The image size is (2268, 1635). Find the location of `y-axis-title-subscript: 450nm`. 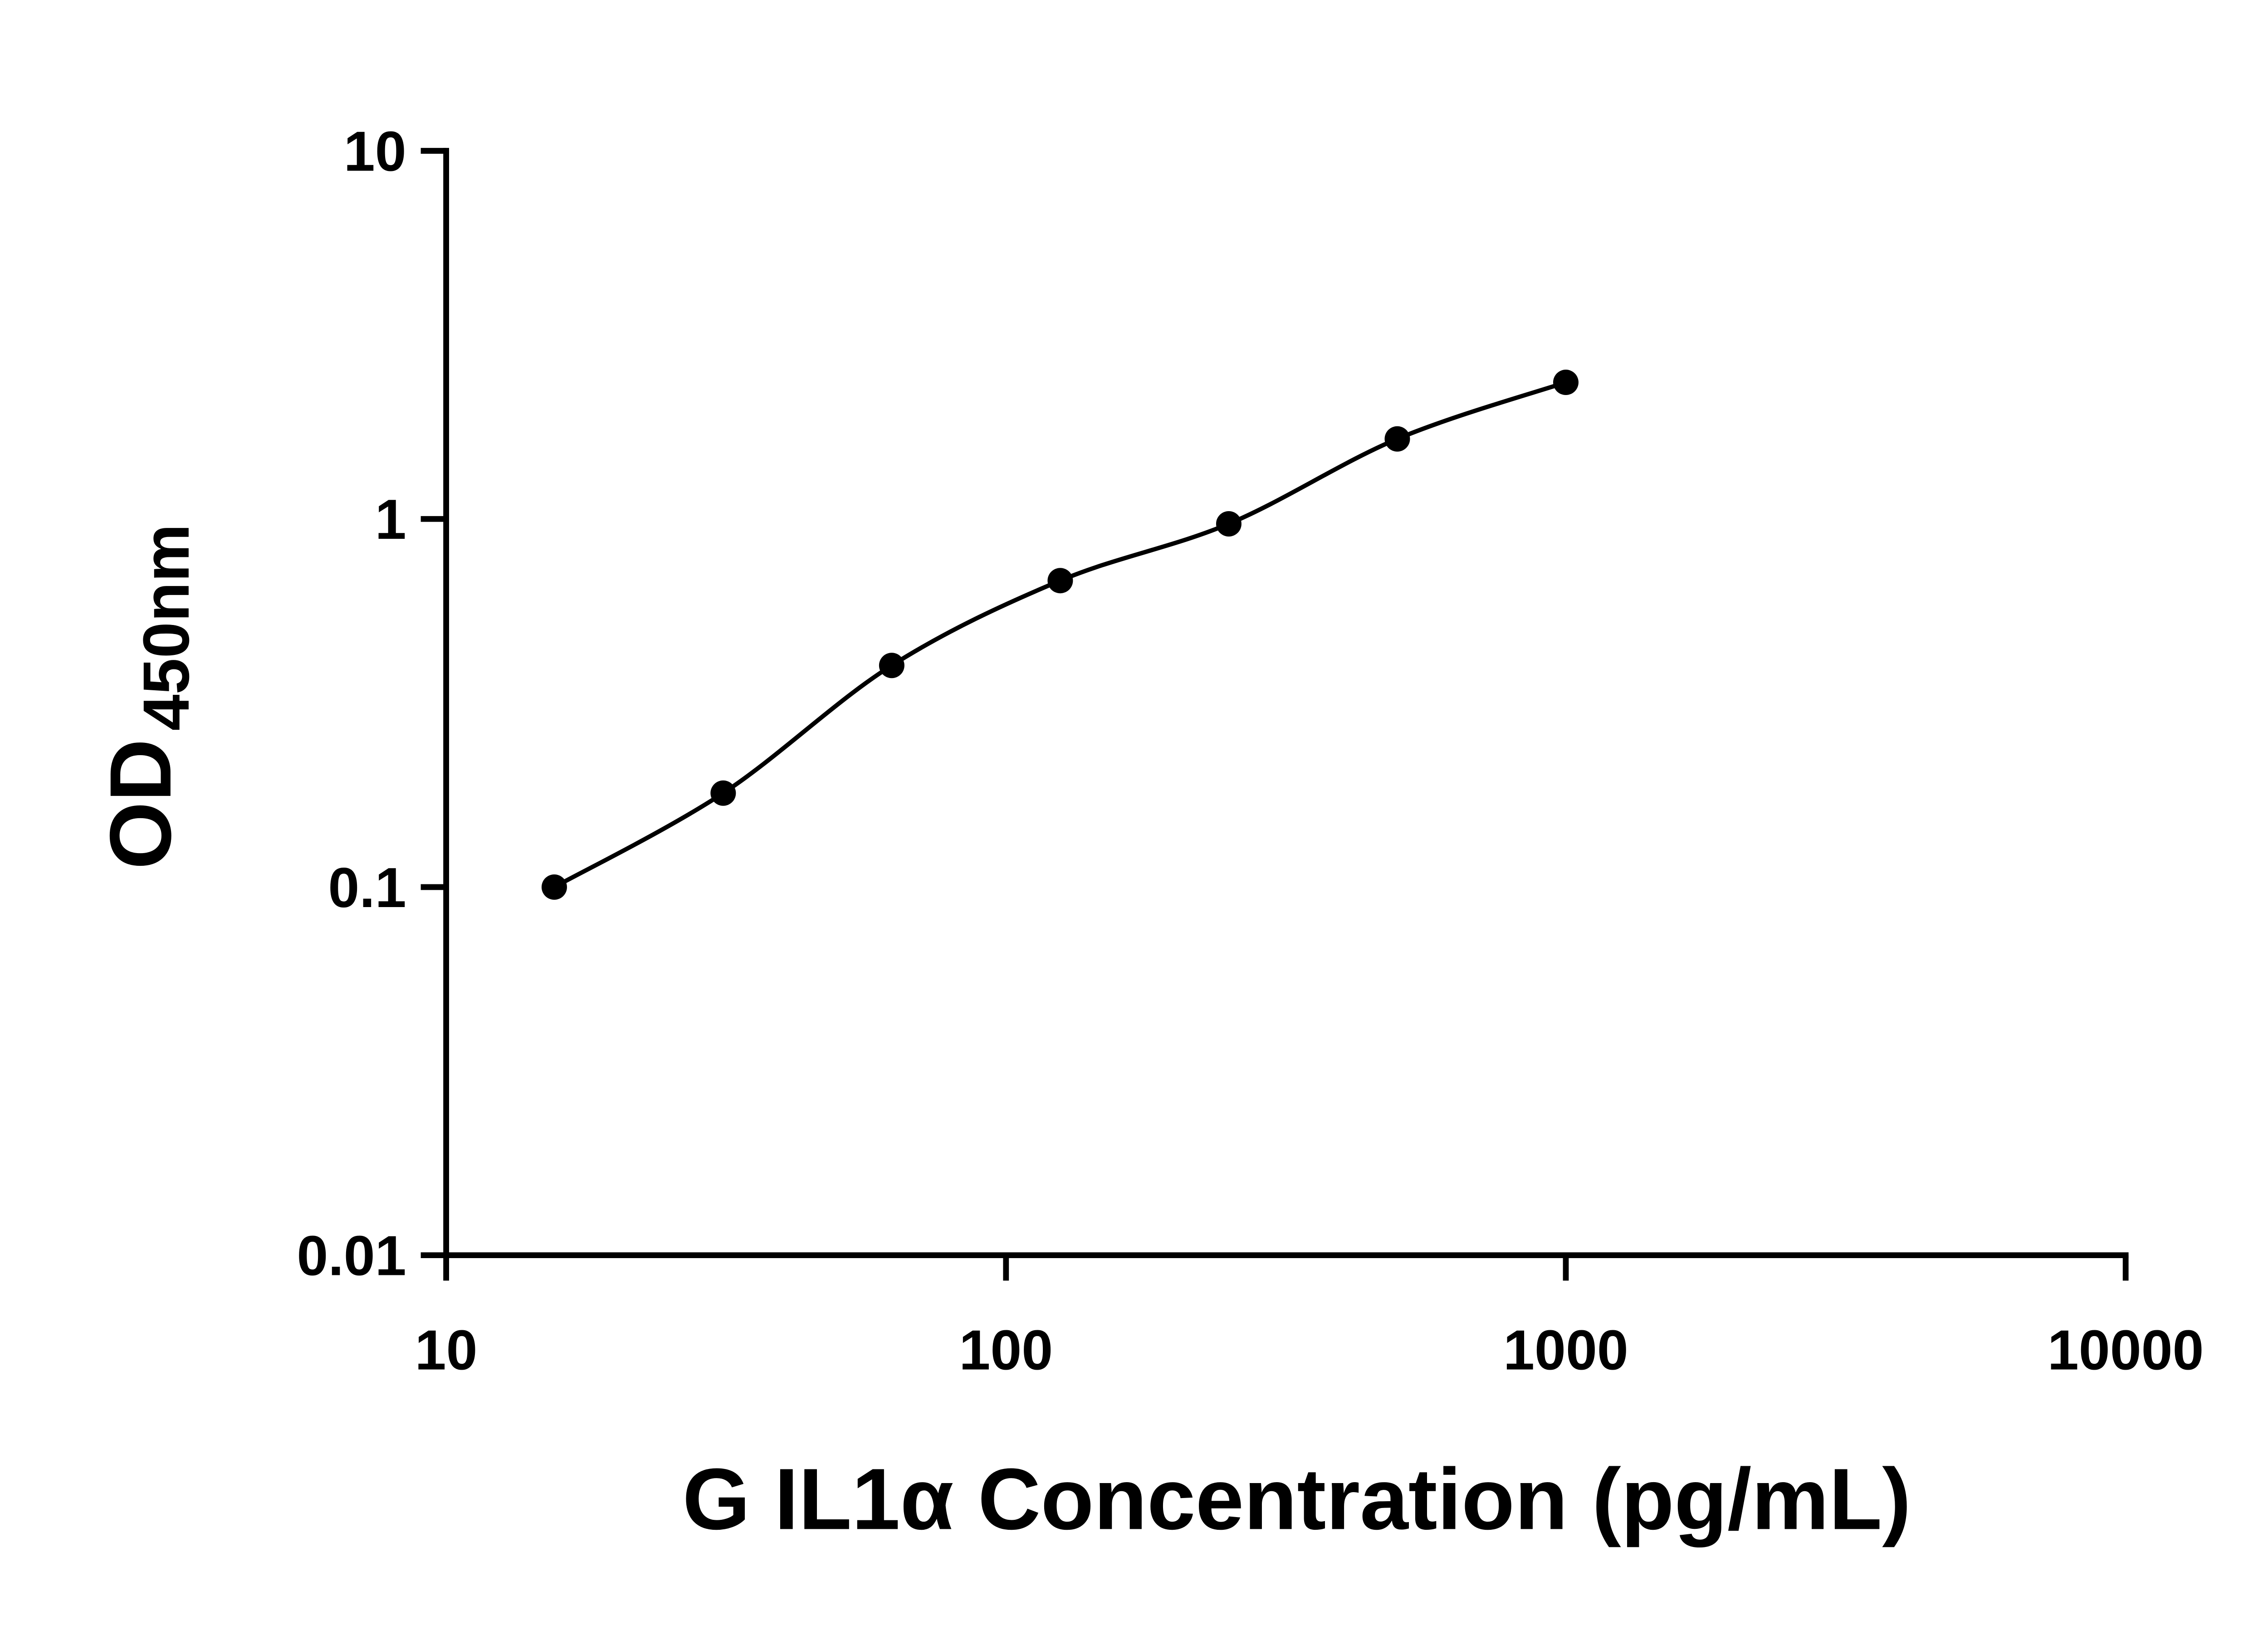

y-axis-title-subscript: 450nm is located at coordinates (167, 628).